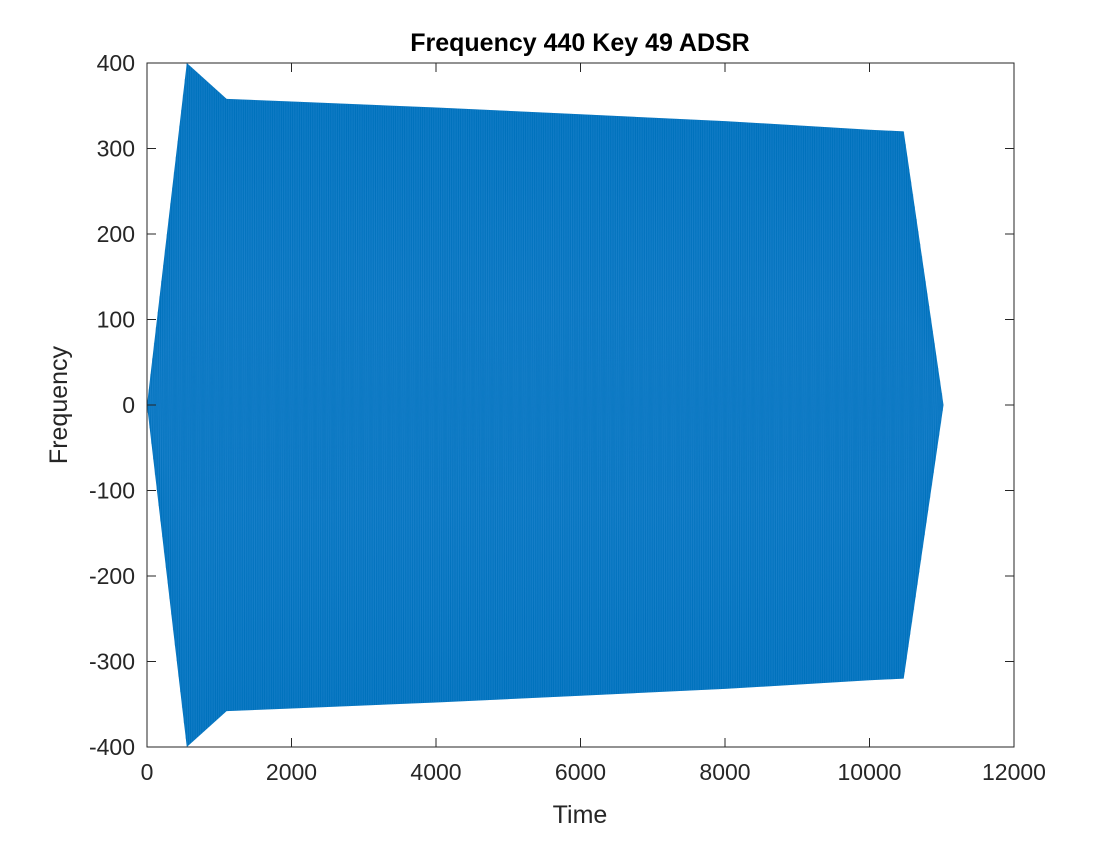 The image size is (1120, 845). I want to click on x-axis-label: Time, so click(580, 815).